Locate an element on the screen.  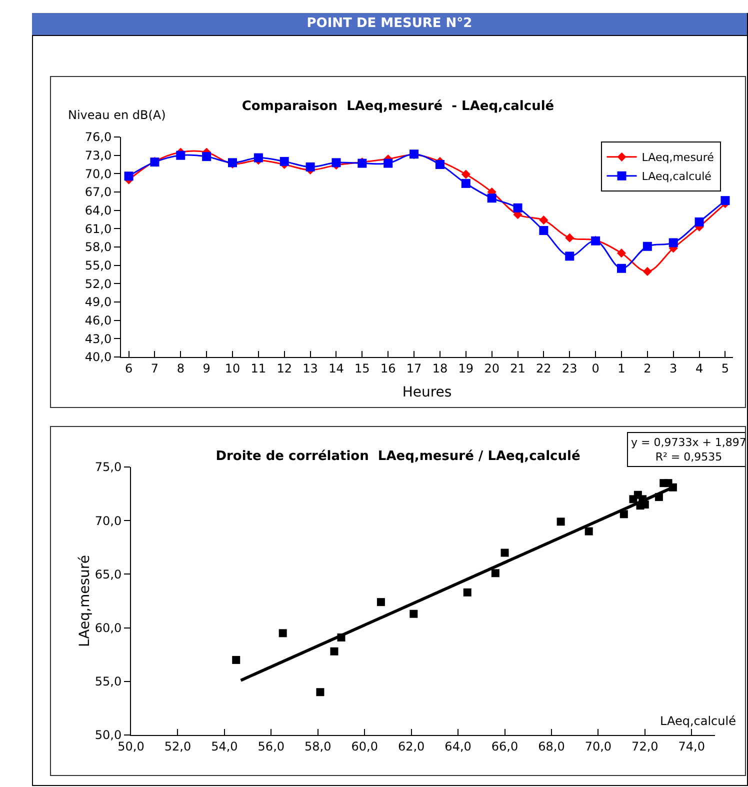
y-tick-label: 73,0 is located at coordinates (98, 155).